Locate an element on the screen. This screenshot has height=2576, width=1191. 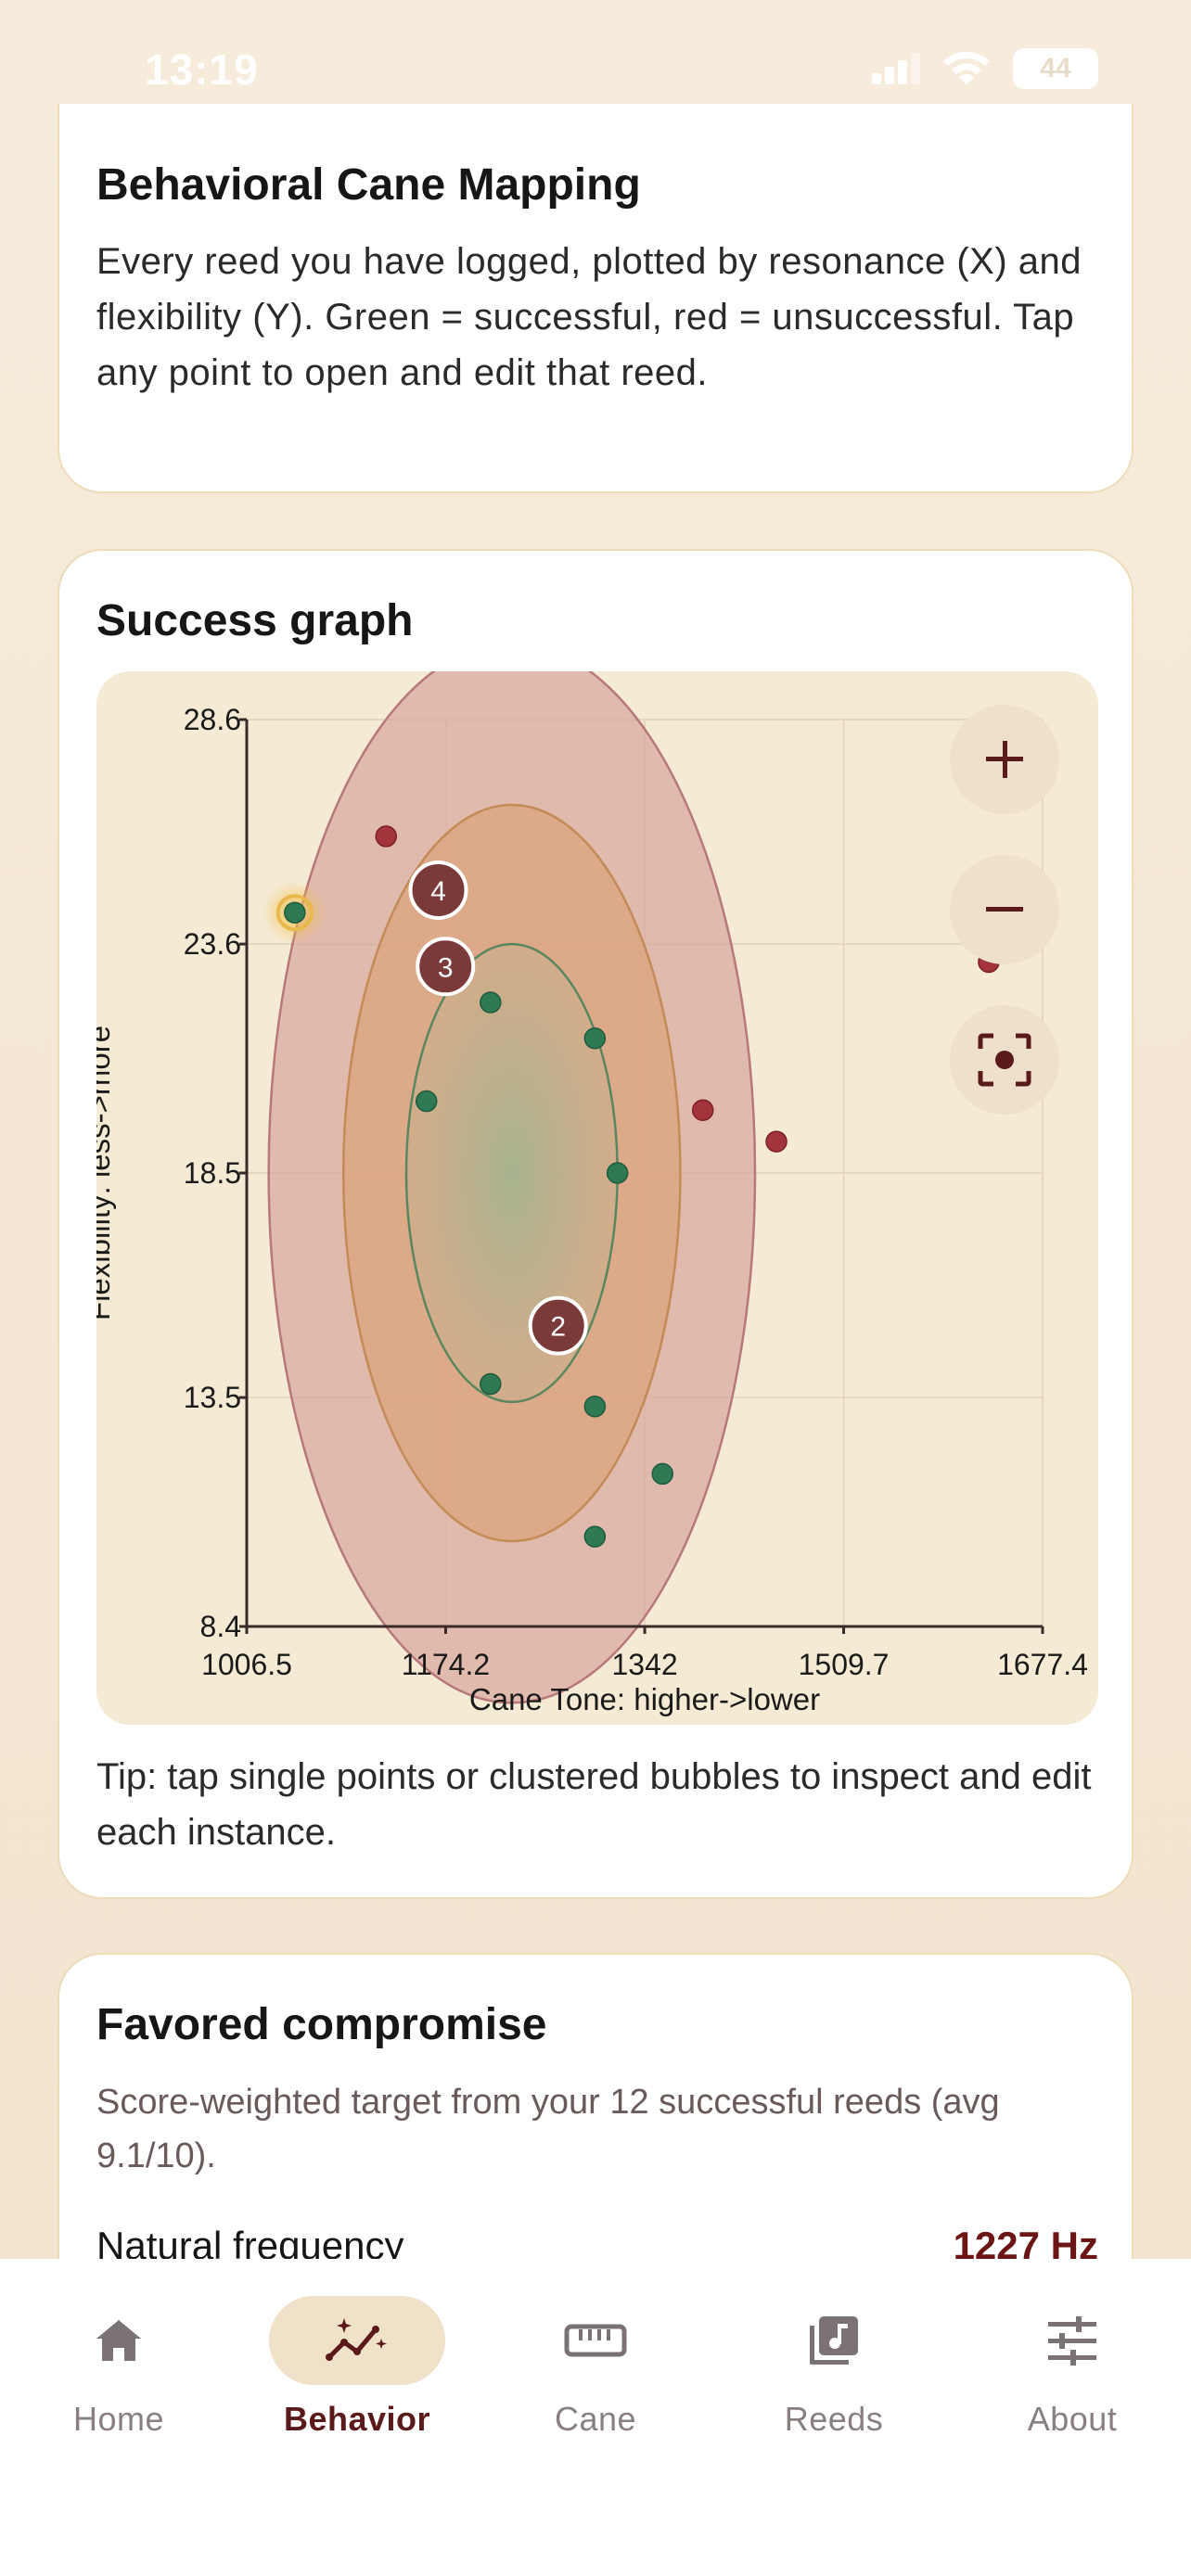
nav-item-behavior: Behavior is located at coordinates (357, 2367).